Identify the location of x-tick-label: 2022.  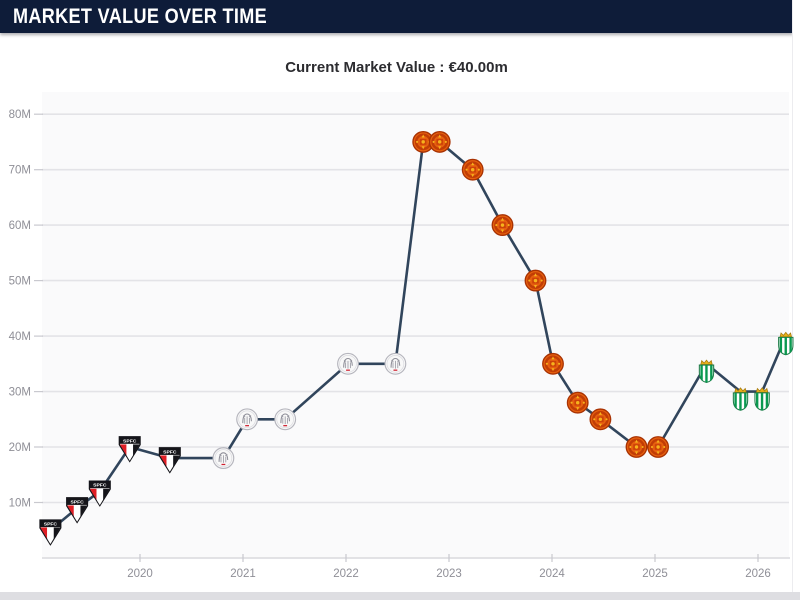
(346, 574).